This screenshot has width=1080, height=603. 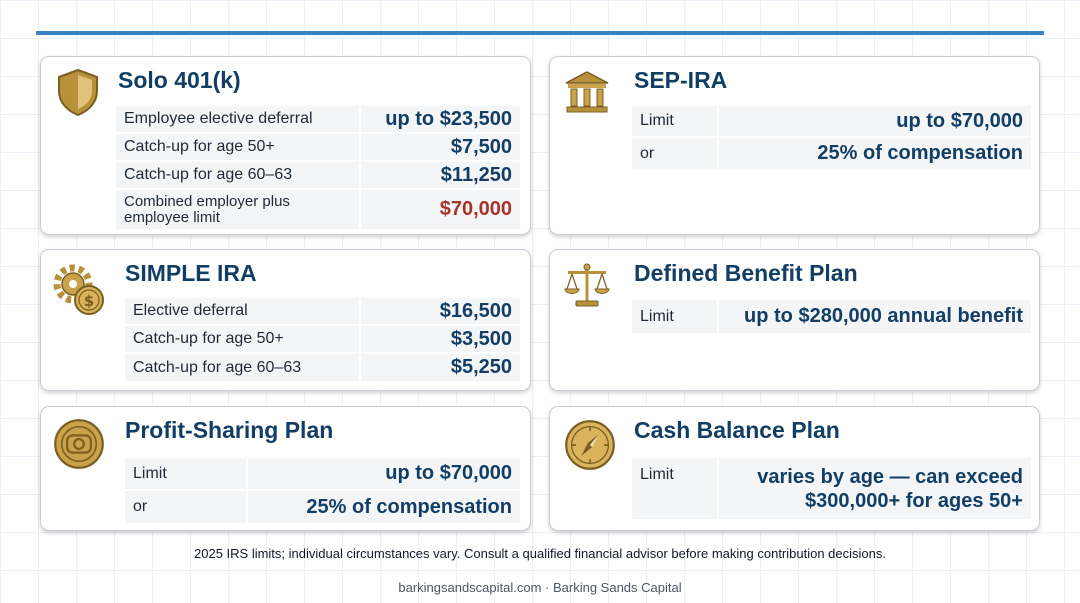 I want to click on card-title: Solo 401(k), so click(x=179, y=80).